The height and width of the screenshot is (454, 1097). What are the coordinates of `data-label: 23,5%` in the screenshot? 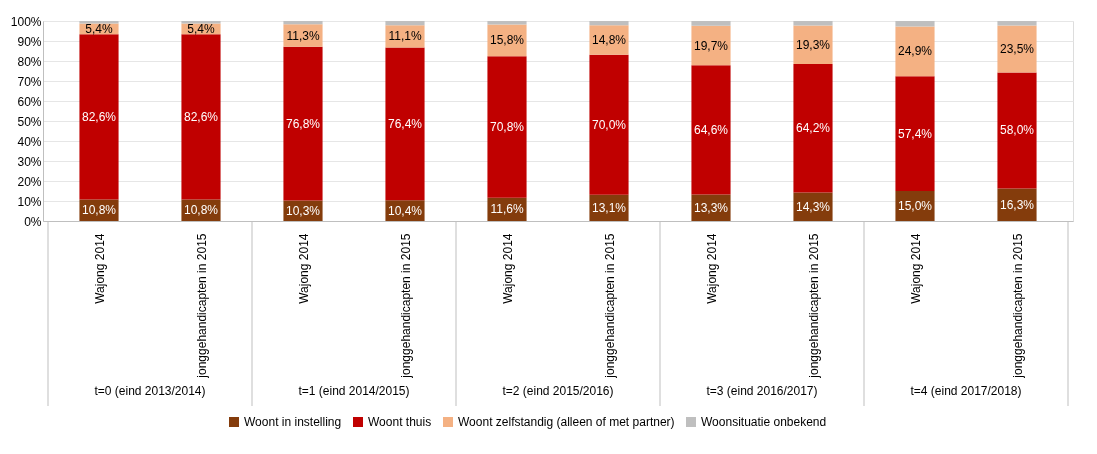 It's located at (1017, 48).